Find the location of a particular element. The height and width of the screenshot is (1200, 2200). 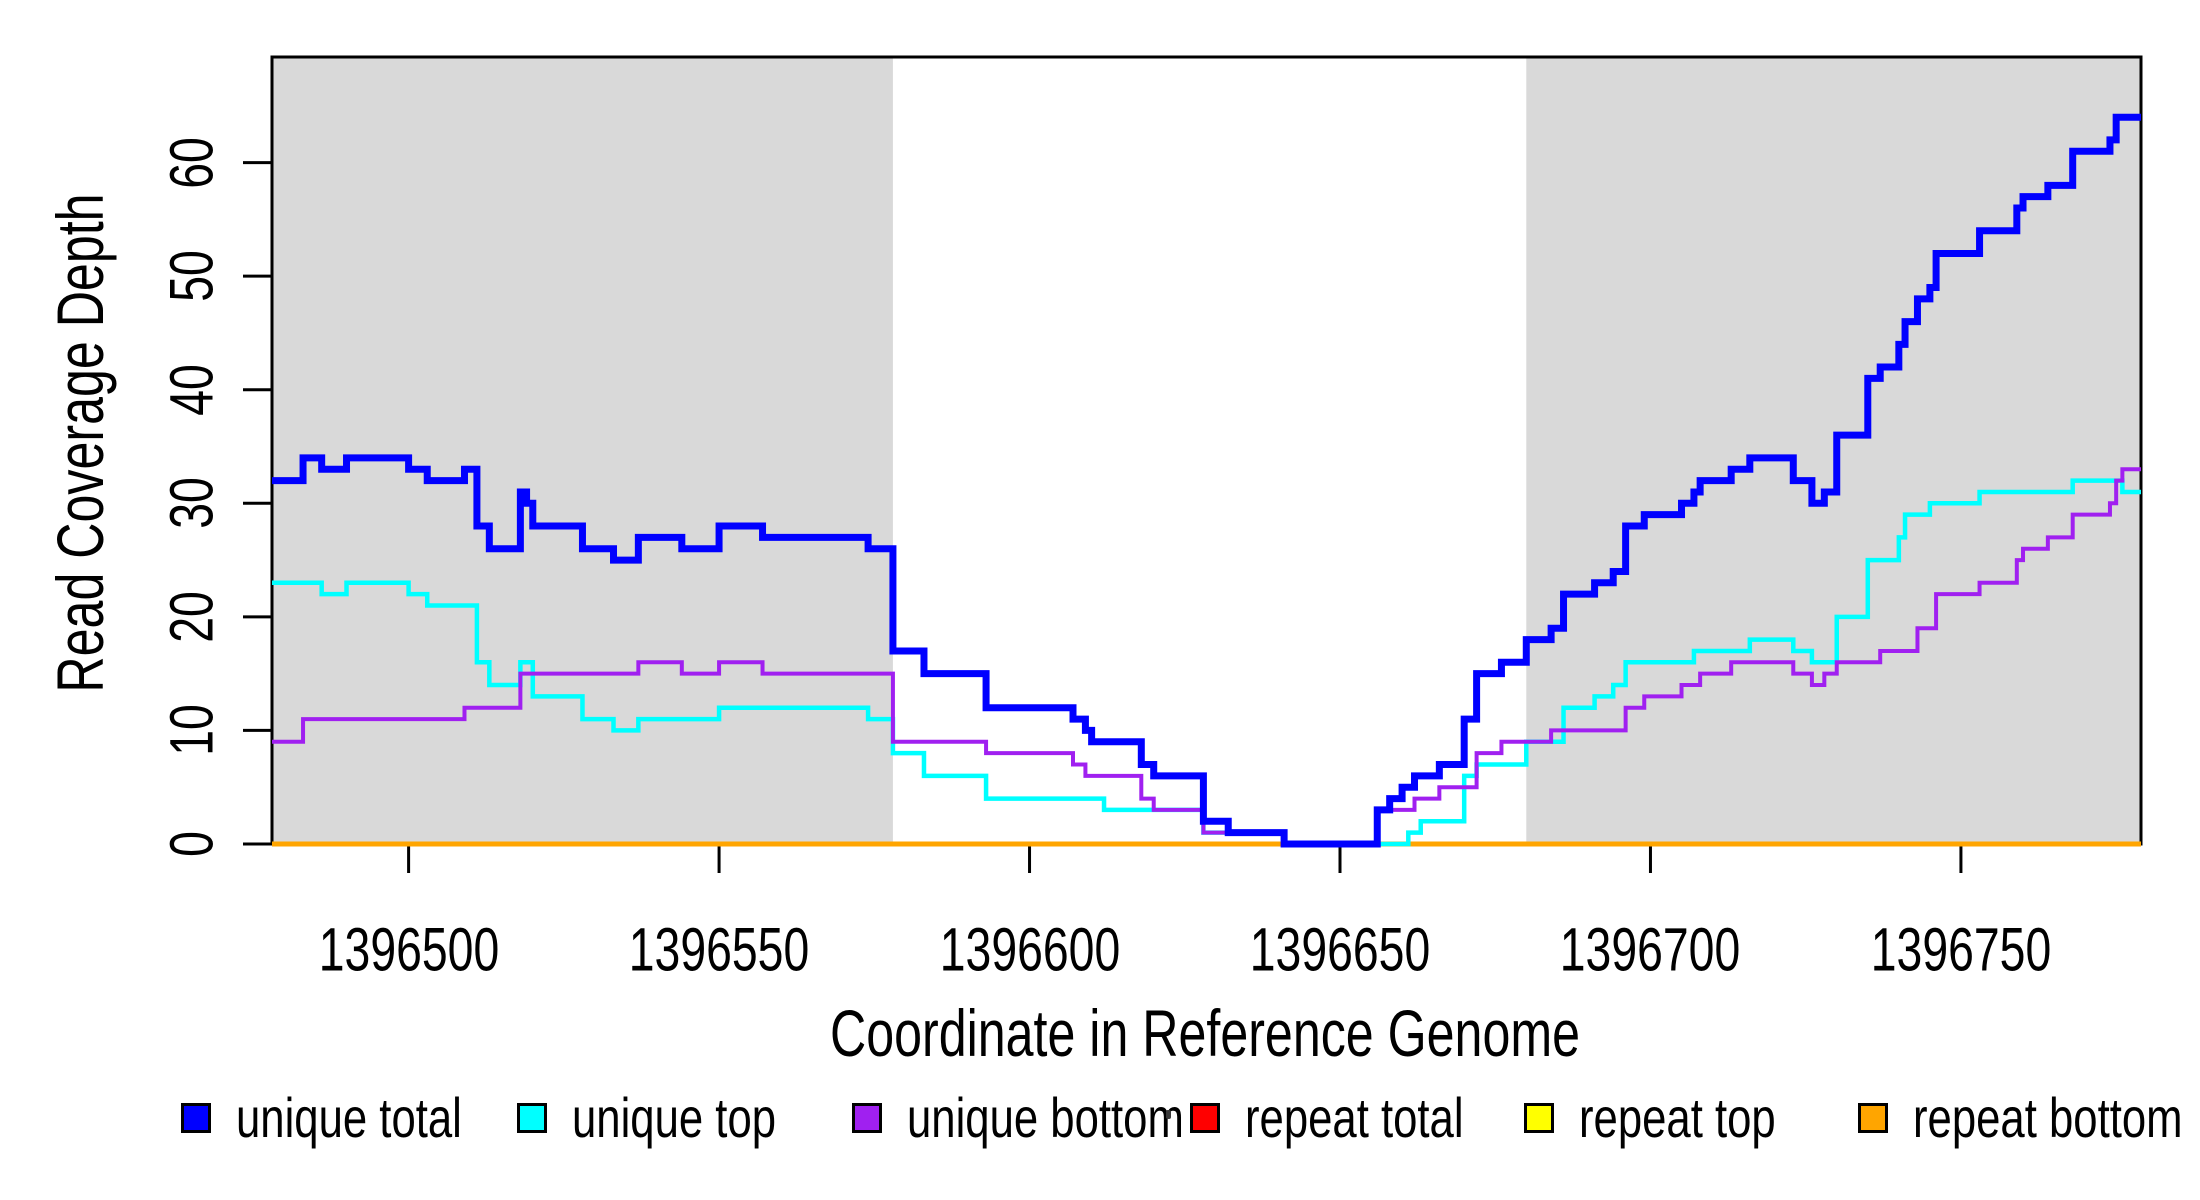

legend-label-unique-total: unique total is located at coordinates (349, 1117).